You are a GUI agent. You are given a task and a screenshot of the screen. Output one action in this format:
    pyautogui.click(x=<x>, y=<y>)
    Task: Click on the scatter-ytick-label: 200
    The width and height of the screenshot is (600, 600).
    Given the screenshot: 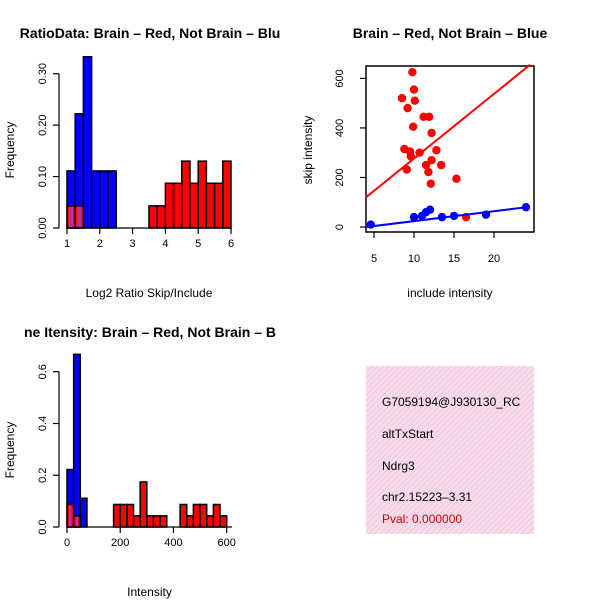 What is the action you would take?
    pyautogui.click(x=340, y=177)
    